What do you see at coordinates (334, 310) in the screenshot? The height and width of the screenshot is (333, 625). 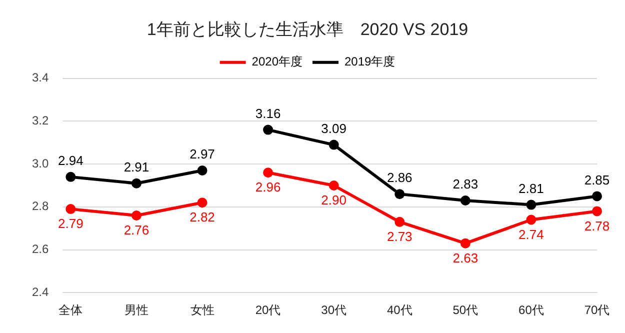 I see `x-tick-label: 30代` at bounding box center [334, 310].